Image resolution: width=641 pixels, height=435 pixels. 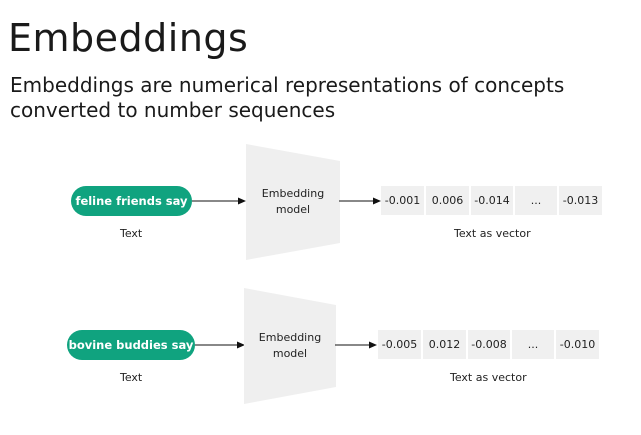 What do you see at coordinates (402, 200) in the screenshot?
I see `vector-cell: -0.001` at bounding box center [402, 200].